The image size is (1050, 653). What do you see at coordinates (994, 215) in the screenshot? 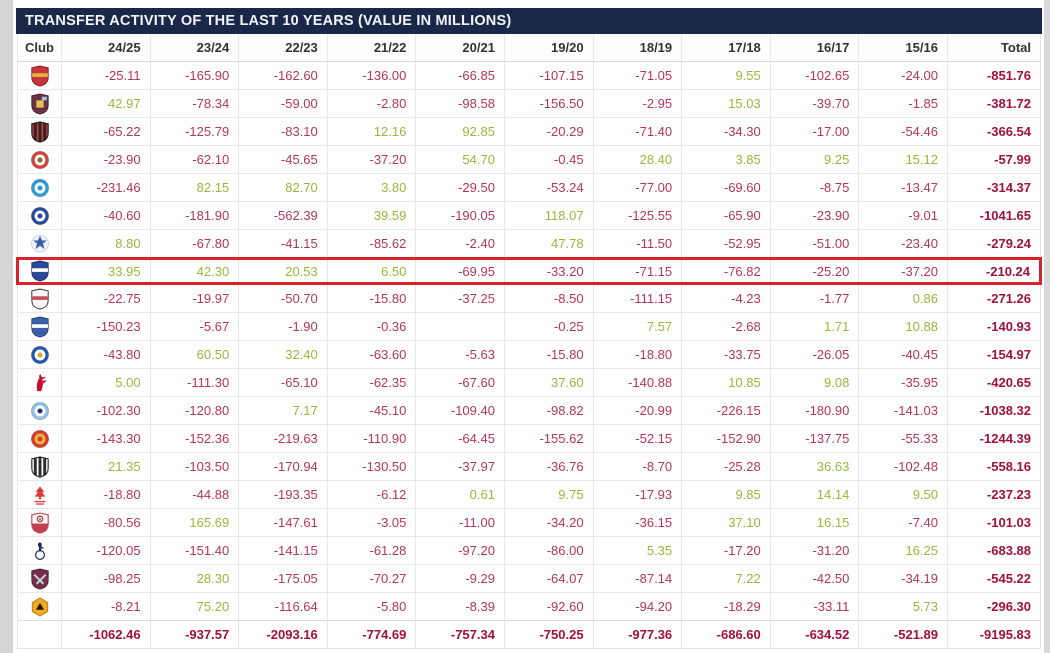
I see `total-cell: -1041.65` at bounding box center [994, 215].